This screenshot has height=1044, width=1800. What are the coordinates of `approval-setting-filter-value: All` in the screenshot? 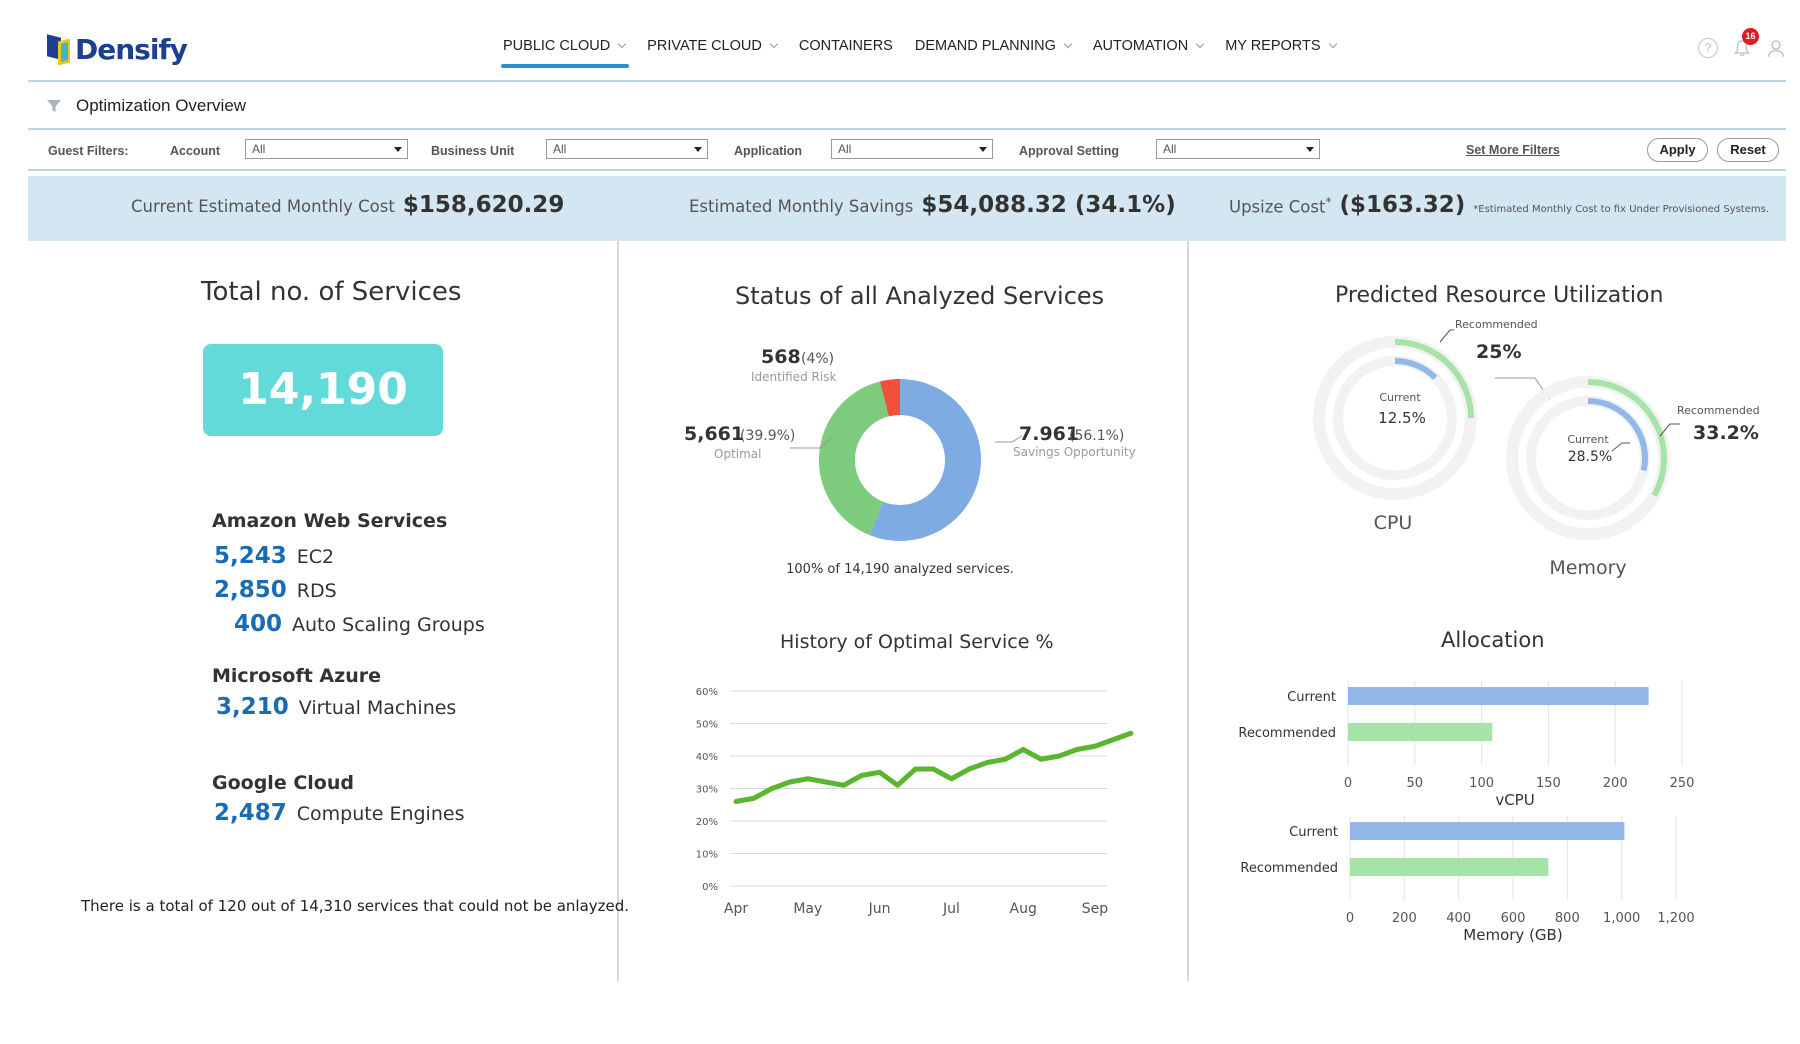 It's located at (1170, 149).